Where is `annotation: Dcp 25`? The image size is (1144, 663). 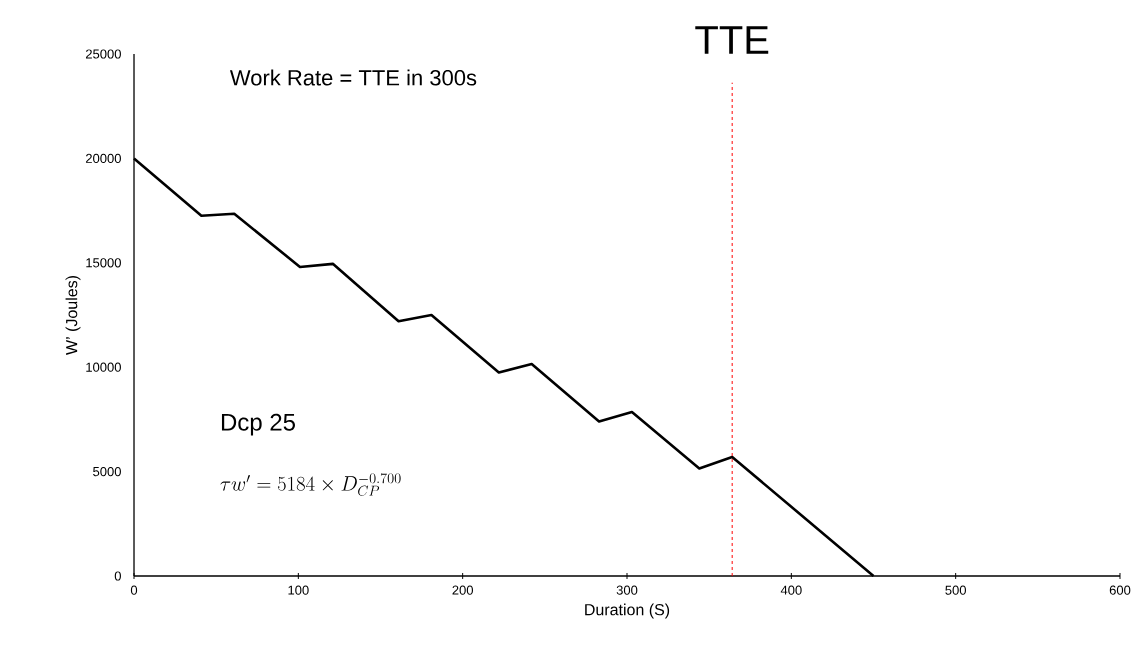
annotation: Dcp 25 is located at coordinates (258, 424).